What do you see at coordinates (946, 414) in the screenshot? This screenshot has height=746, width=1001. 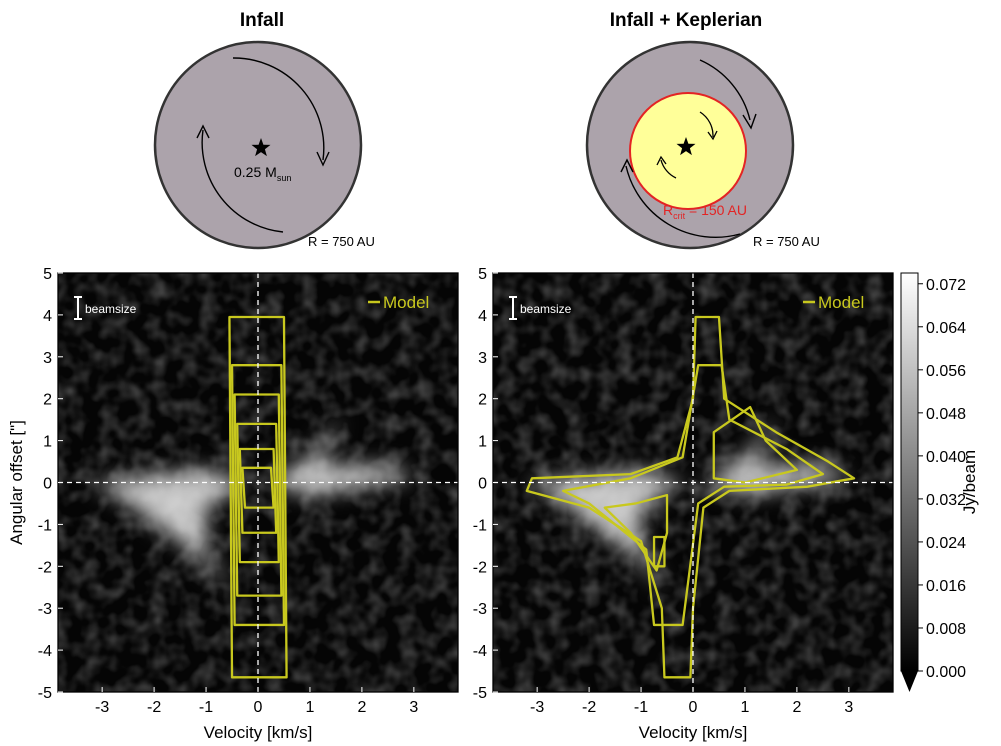 I see `colorbar-tick-label: 0.048` at bounding box center [946, 414].